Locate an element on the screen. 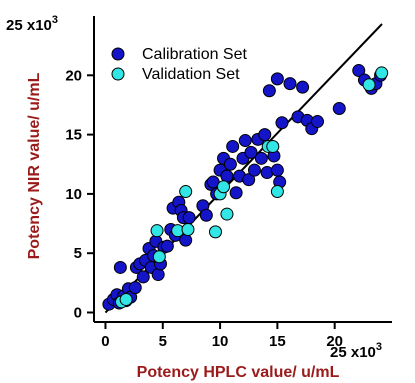 This screenshot has height=383, width=415. x-axis-title: Potency HPLC value/ u/mL is located at coordinates (238, 372).